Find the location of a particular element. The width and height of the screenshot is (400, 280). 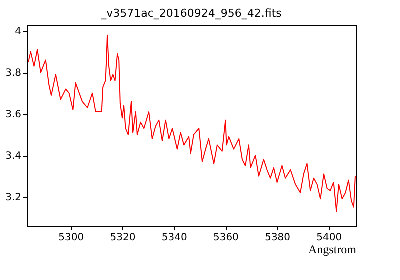

x-tick-label: 5300 is located at coordinates (71, 238).